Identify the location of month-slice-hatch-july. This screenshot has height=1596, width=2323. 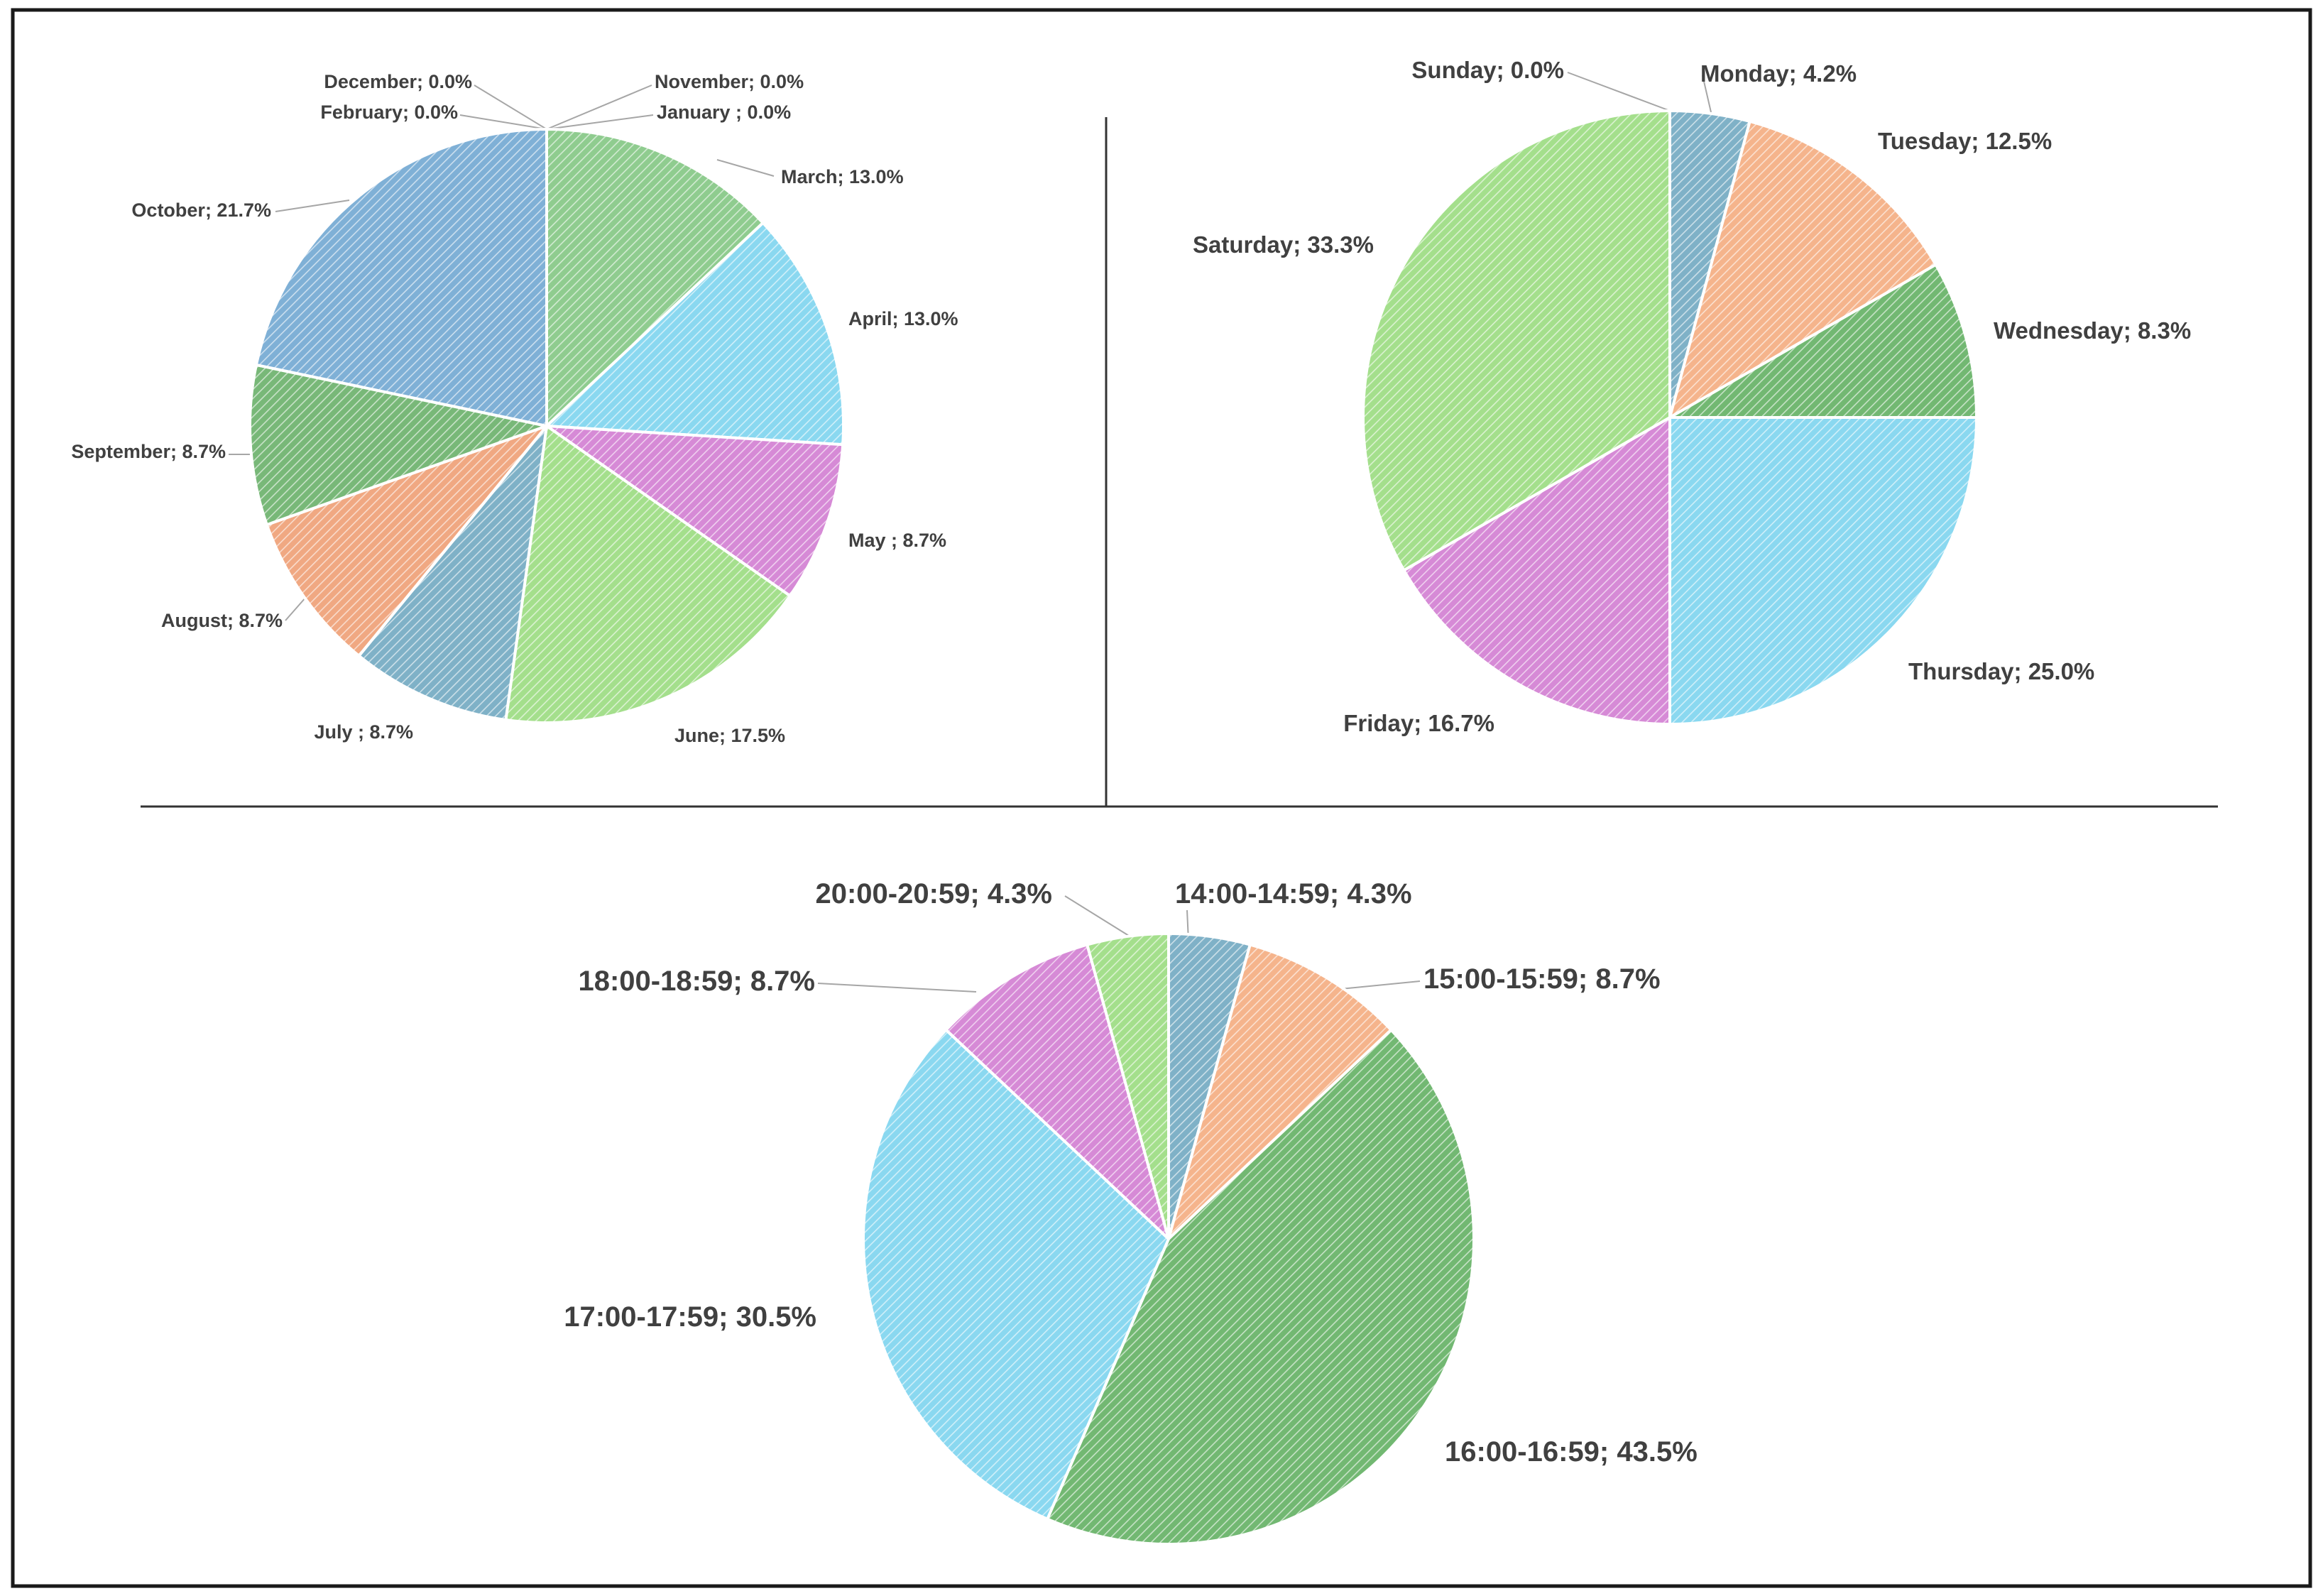
(453, 573).